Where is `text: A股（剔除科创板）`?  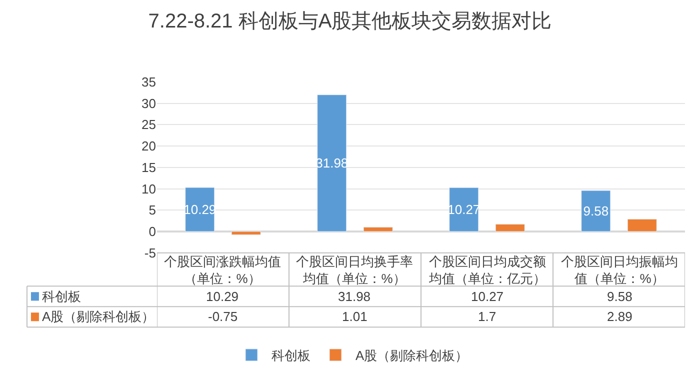 text: A股（剔除科创板） is located at coordinates (412, 356).